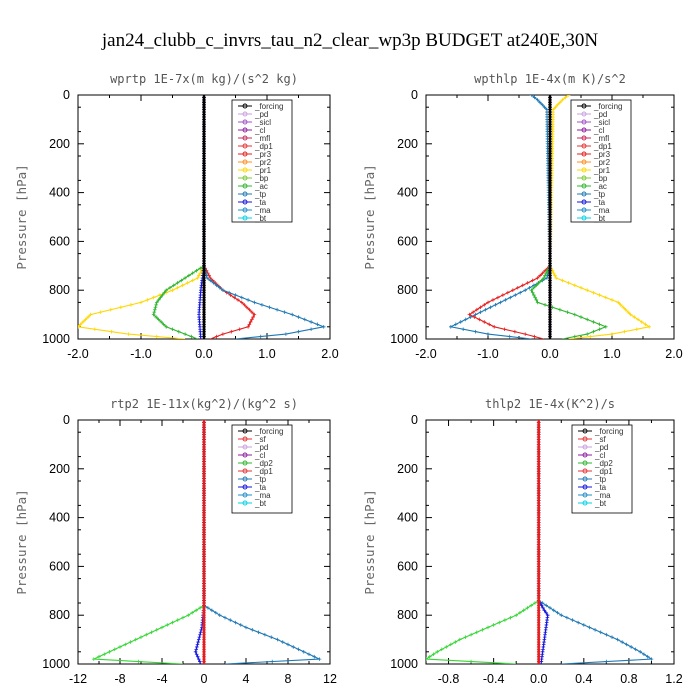 This screenshot has height=700, width=700. What do you see at coordinates (263, 463) in the screenshot?
I see `legend-label: _dp2` at bounding box center [263, 463].